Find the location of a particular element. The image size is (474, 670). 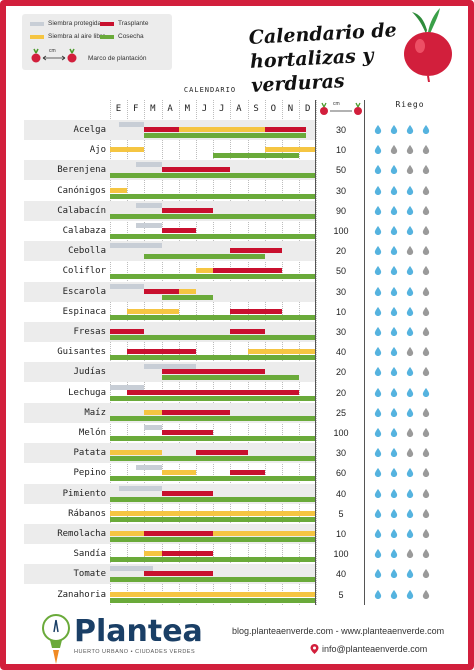

radish-icon is located at coordinates (428, 45).